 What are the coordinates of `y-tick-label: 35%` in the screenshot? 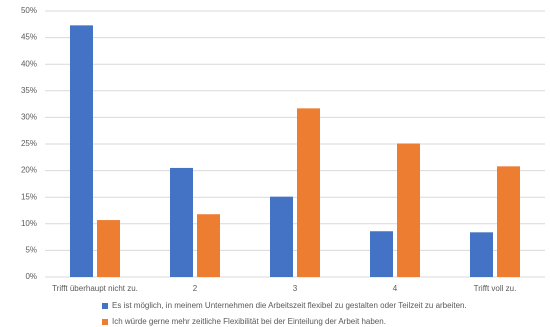 It's located at (29, 90).